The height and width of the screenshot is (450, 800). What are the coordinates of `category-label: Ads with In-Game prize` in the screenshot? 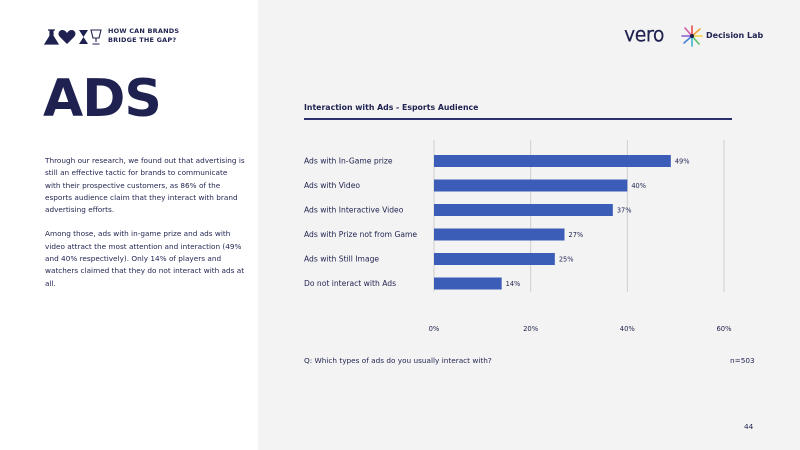 It's located at (348, 161).